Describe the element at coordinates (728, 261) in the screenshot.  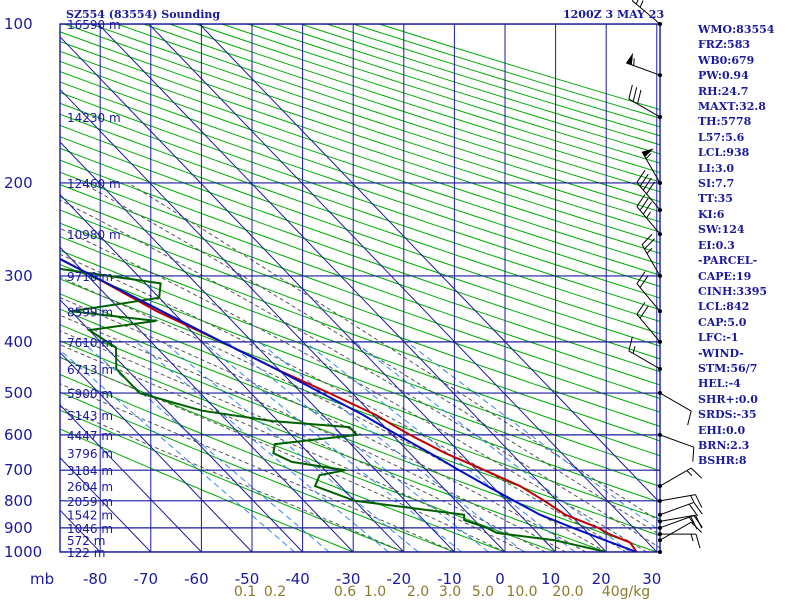
I see `index-item: -PARCEL-` at that location.